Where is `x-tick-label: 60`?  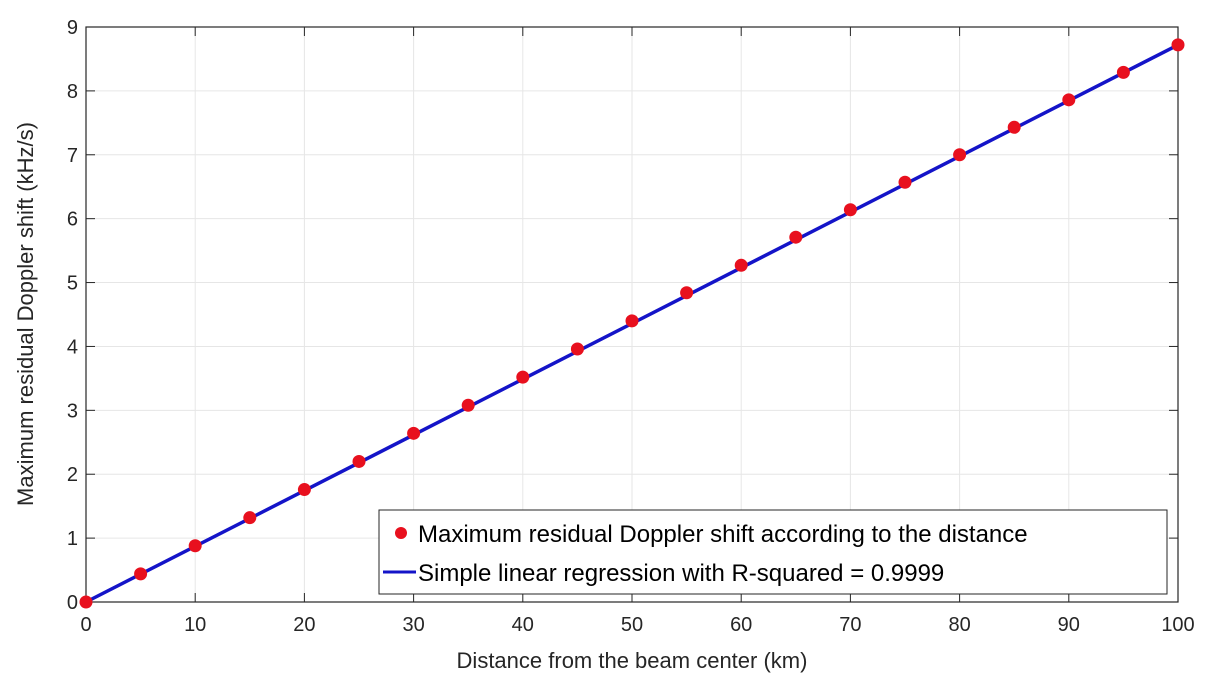 x-tick-label: 60 is located at coordinates (741, 625).